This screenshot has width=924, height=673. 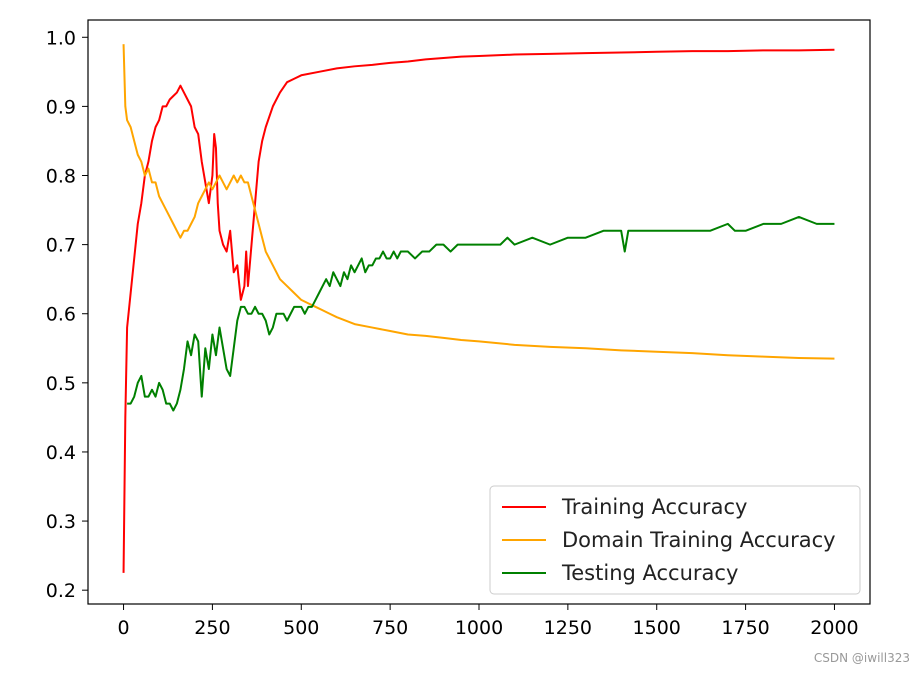 What do you see at coordinates (654, 507) in the screenshot?
I see `legend-label: Training Accuracy` at bounding box center [654, 507].